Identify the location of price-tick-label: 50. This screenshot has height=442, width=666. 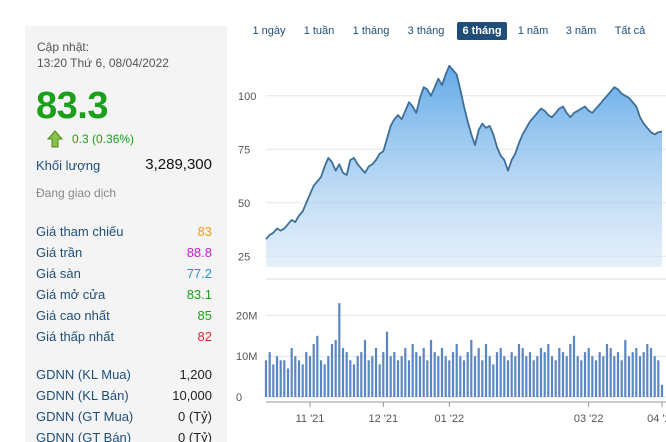
(244, 204).